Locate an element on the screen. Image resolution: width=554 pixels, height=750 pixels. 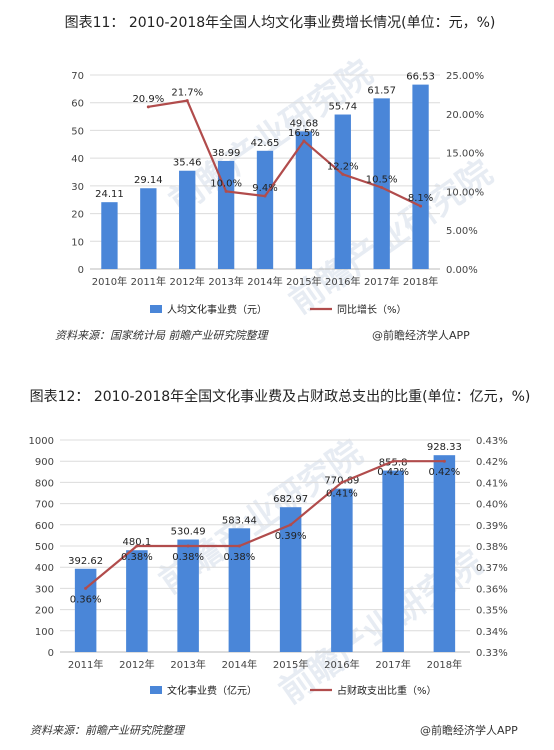
y-left-tick-label: 10 is located at coordinates (77, 242).